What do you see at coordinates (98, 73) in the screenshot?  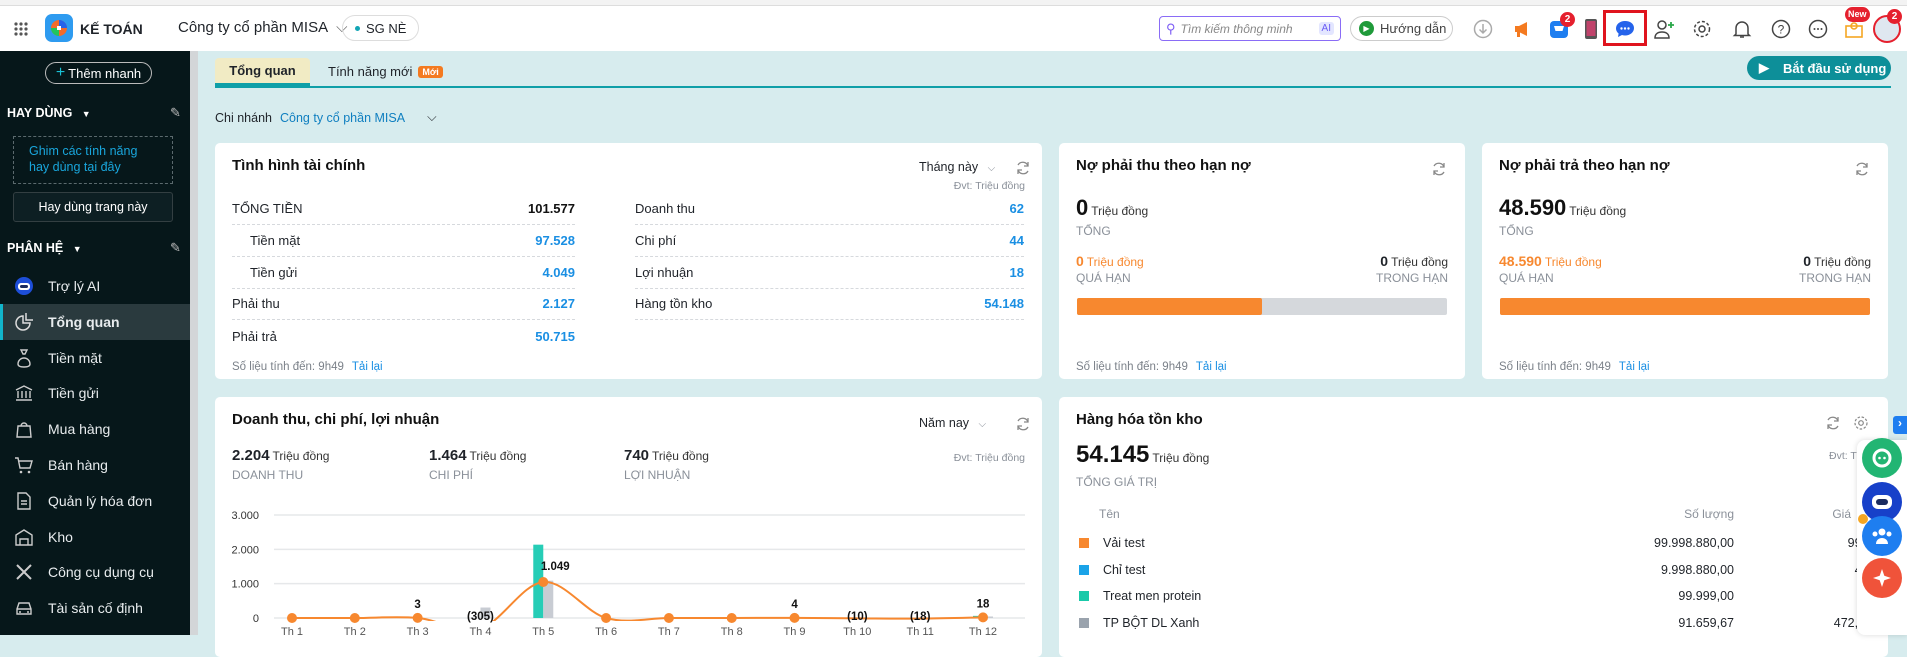 I see `quick-add-button: +Thêm nhanh` at bounding box center [98, 73].